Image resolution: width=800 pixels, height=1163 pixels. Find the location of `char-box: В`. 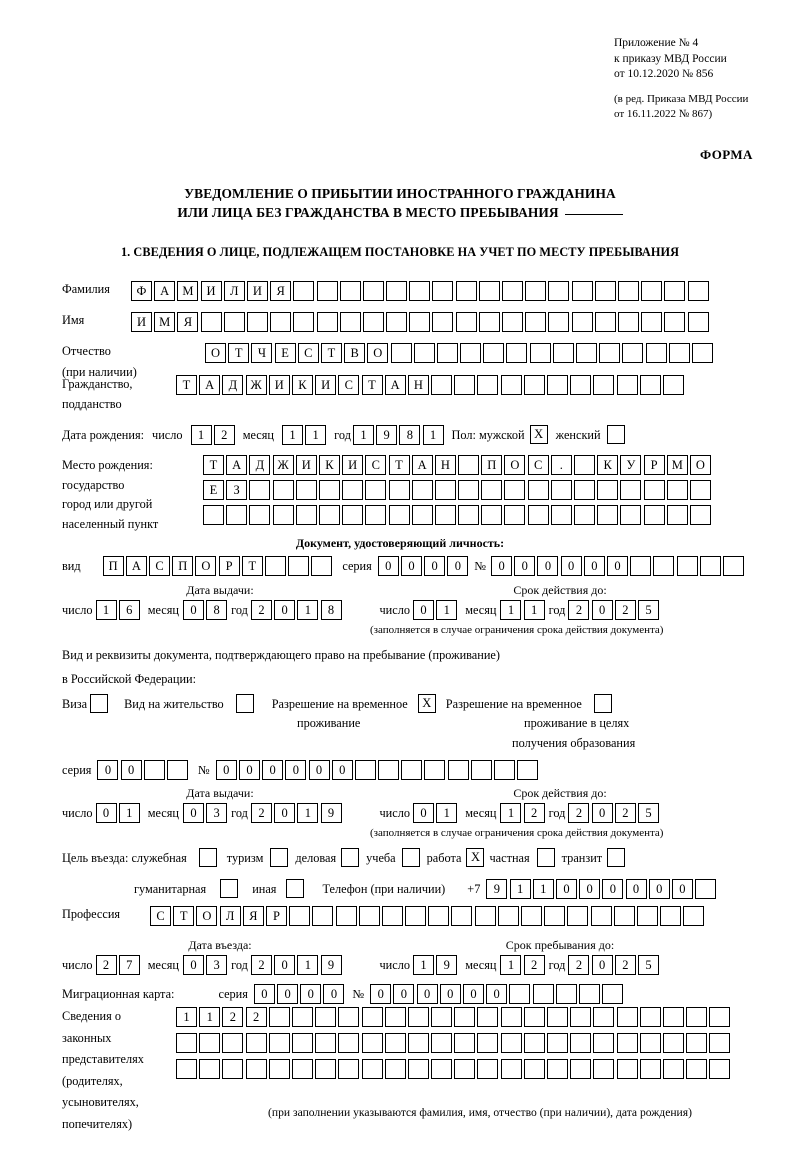

char-box: В is located at coordinates (355, 353).